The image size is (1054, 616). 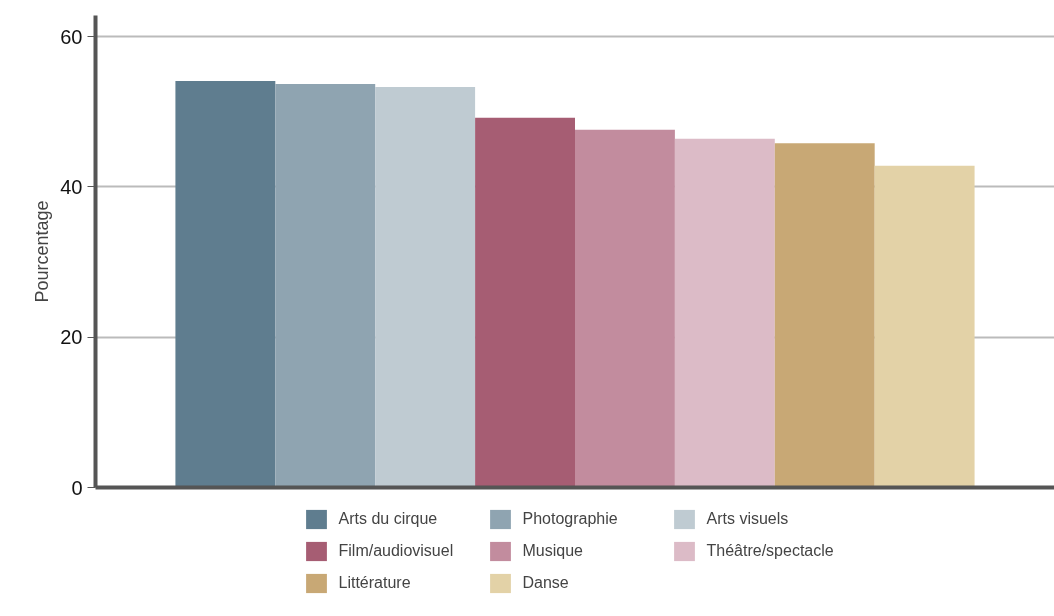 I want to click on y-tick-label: 40, so click(x=71, y=186).